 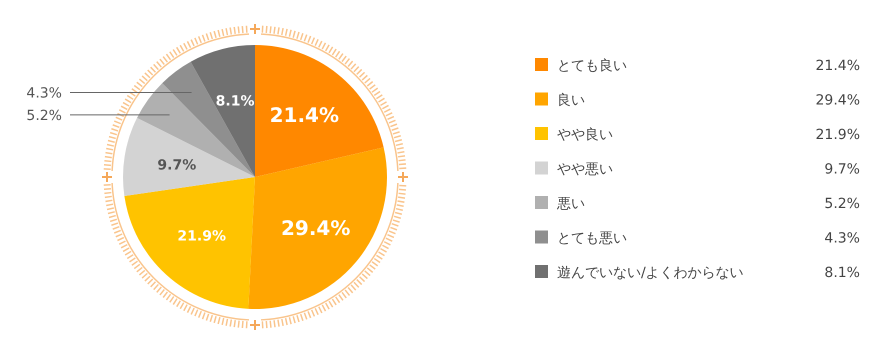 I want to click on legend-label: やや良い, so click(x=585, y=135).